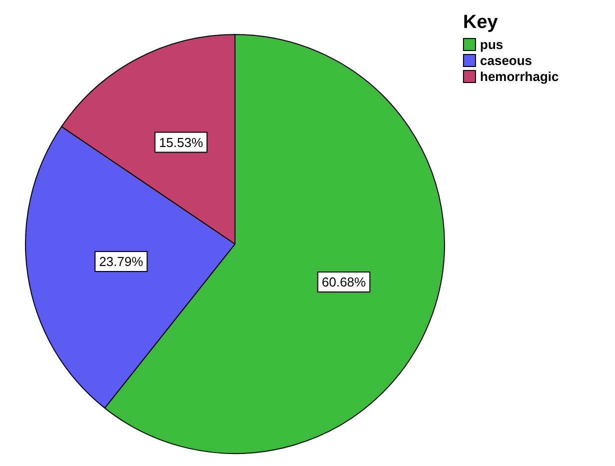  What do you see at coordinates (344, 282) in the screenshot?
I see `data-label: 60.68%` at bounding box center [344, 282].